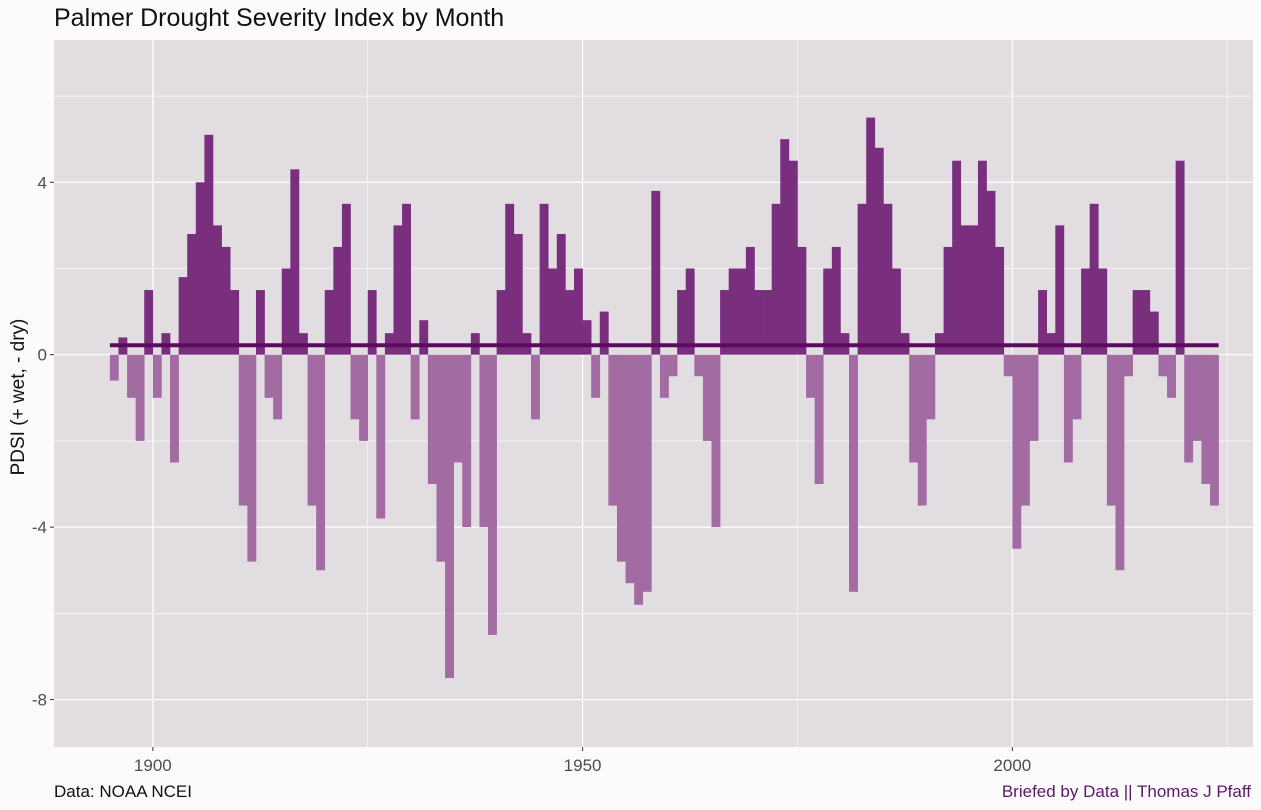  I want to click on x-tick-label: 1950, so click(583, 765).